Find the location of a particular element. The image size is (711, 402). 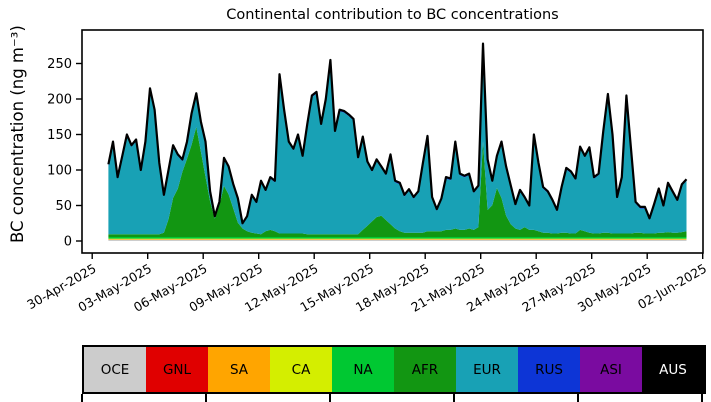

legend-entry-GNL: GNL is located at coordinates (177, 369).